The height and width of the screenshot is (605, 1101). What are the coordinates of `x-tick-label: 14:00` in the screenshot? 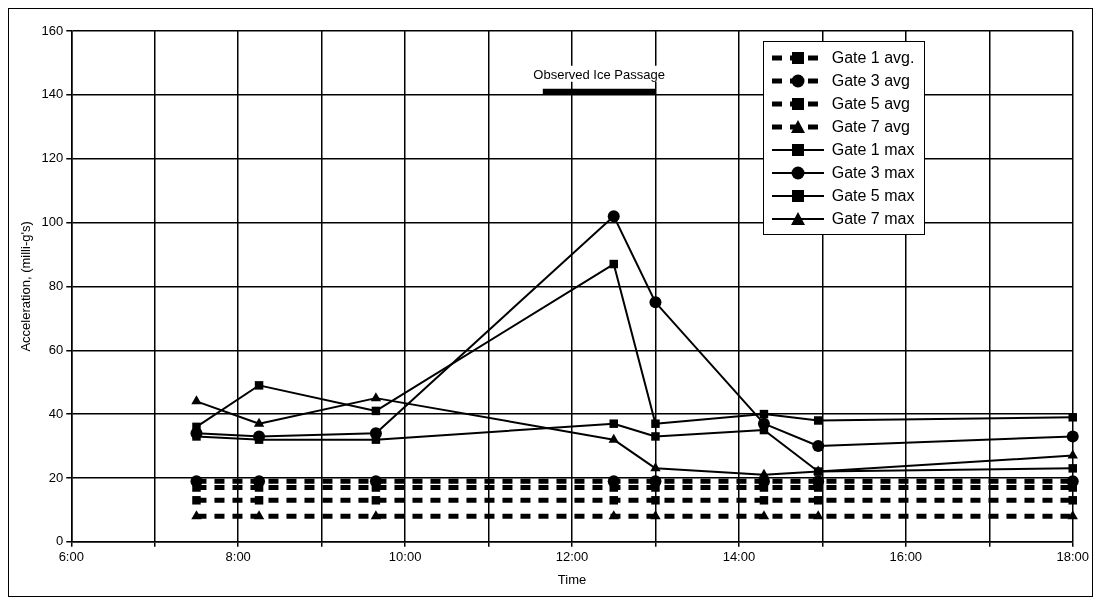 It's located at (739, 557).